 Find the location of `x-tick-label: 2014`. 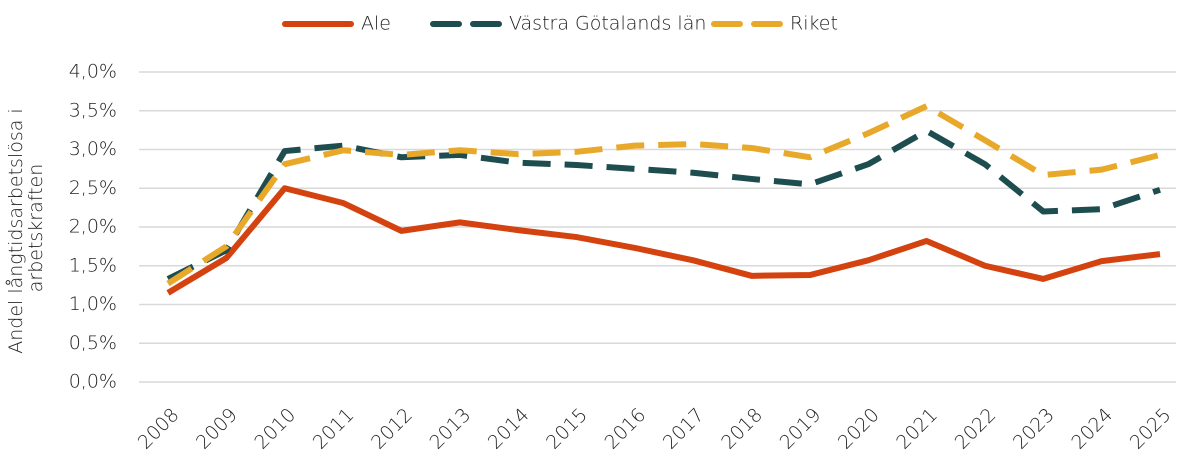

x-tick-label: 2014 is located at coordinates (509, 427).